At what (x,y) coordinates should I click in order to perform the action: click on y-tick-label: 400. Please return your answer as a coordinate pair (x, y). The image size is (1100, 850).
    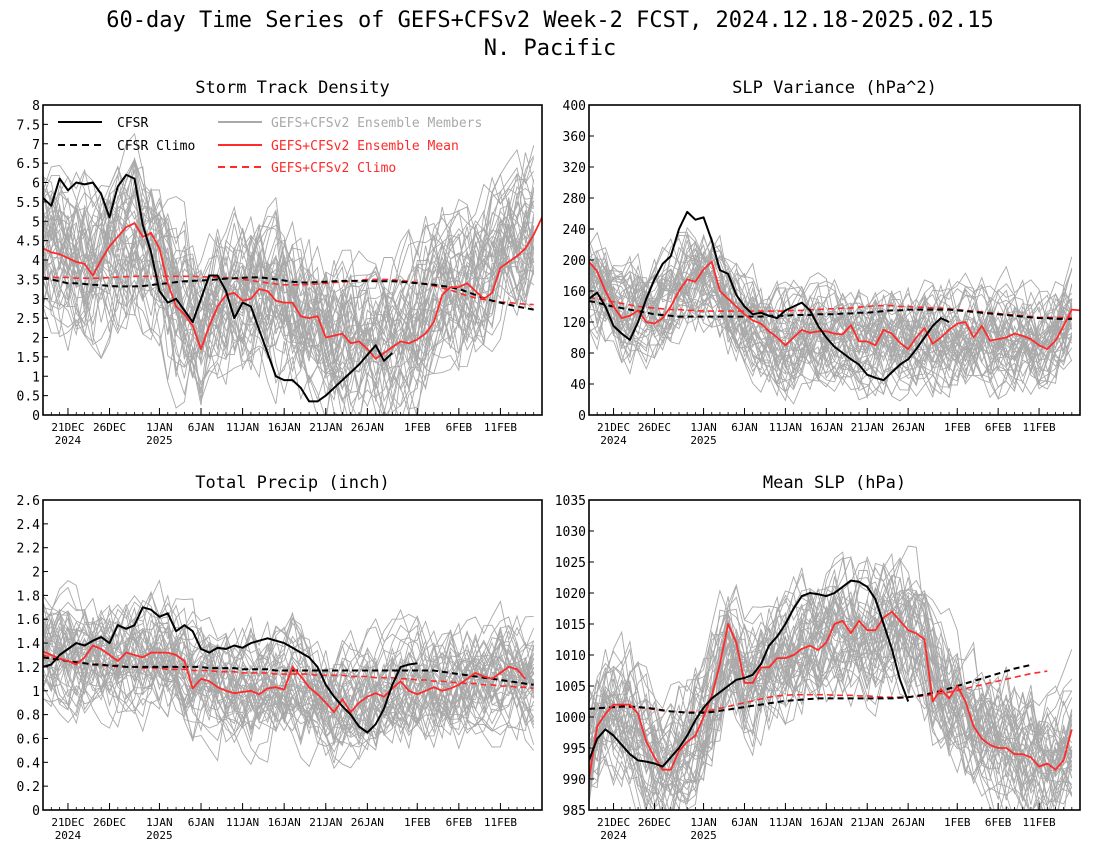
    Looking at the image, I should click on (574, 106).